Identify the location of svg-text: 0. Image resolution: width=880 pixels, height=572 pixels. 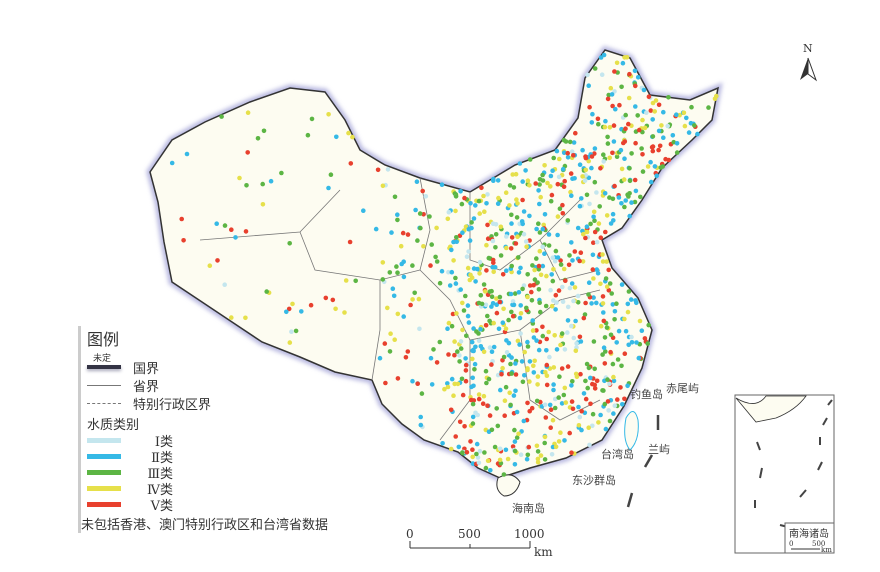
(410, 534).